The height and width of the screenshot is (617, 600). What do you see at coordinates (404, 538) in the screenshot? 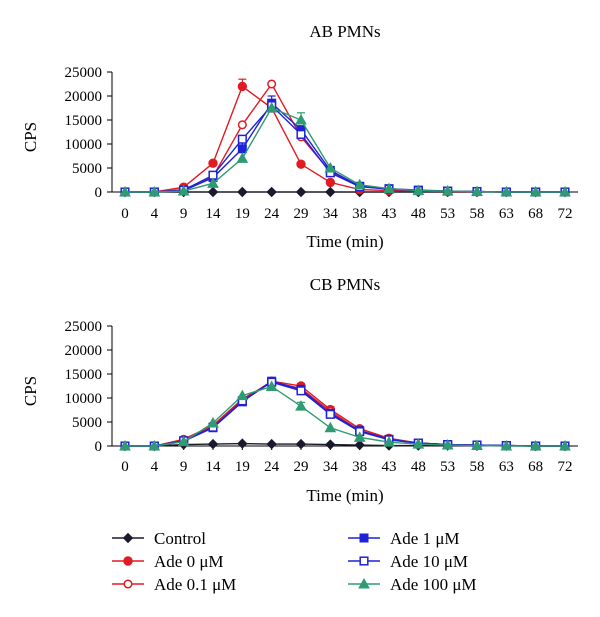
I see `legend-entry: Ade 1 μM` at bounding box center [404, 538].